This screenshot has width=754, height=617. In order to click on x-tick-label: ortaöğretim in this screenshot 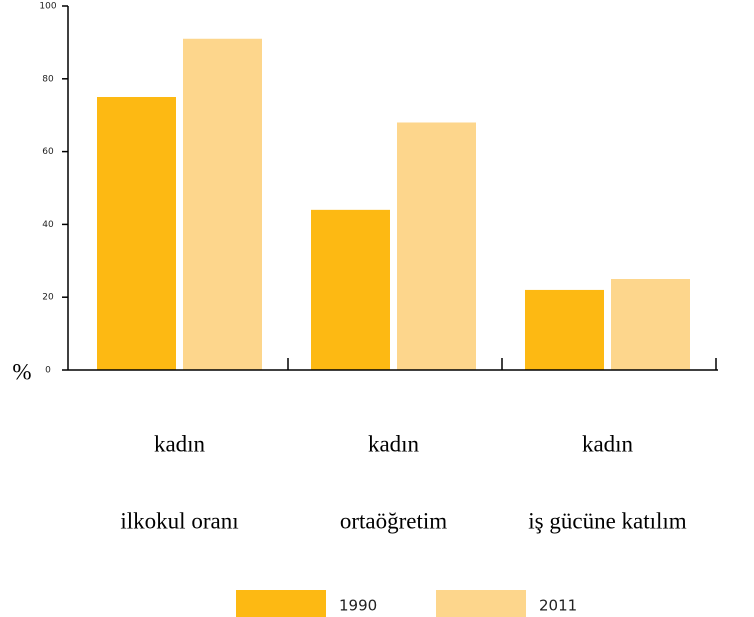, I will do `click(393, 520)`.